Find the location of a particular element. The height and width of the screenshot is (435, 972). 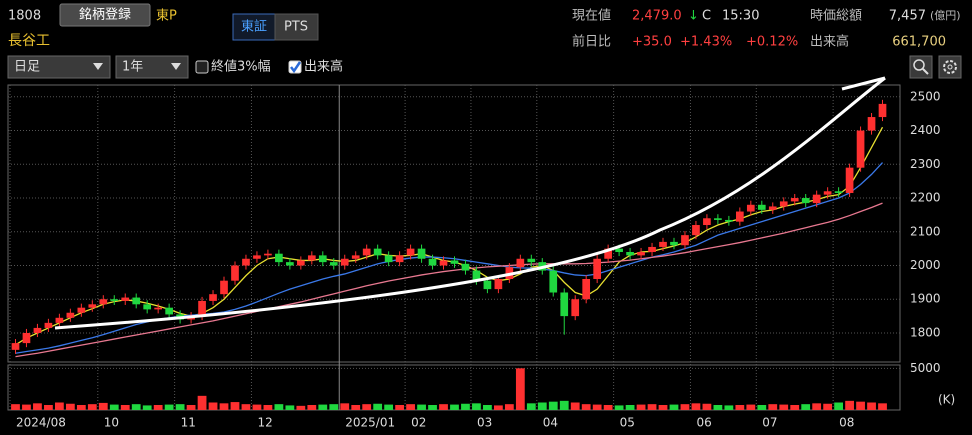

options: 終値3%幅 出来高 is located at coordinates (269, 67).